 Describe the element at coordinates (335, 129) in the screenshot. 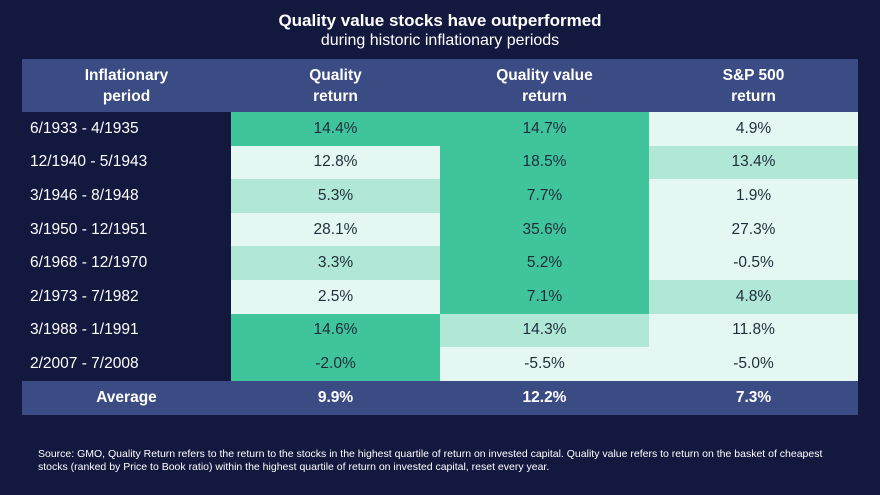

I see `value-cell: 14.4%` at that location.